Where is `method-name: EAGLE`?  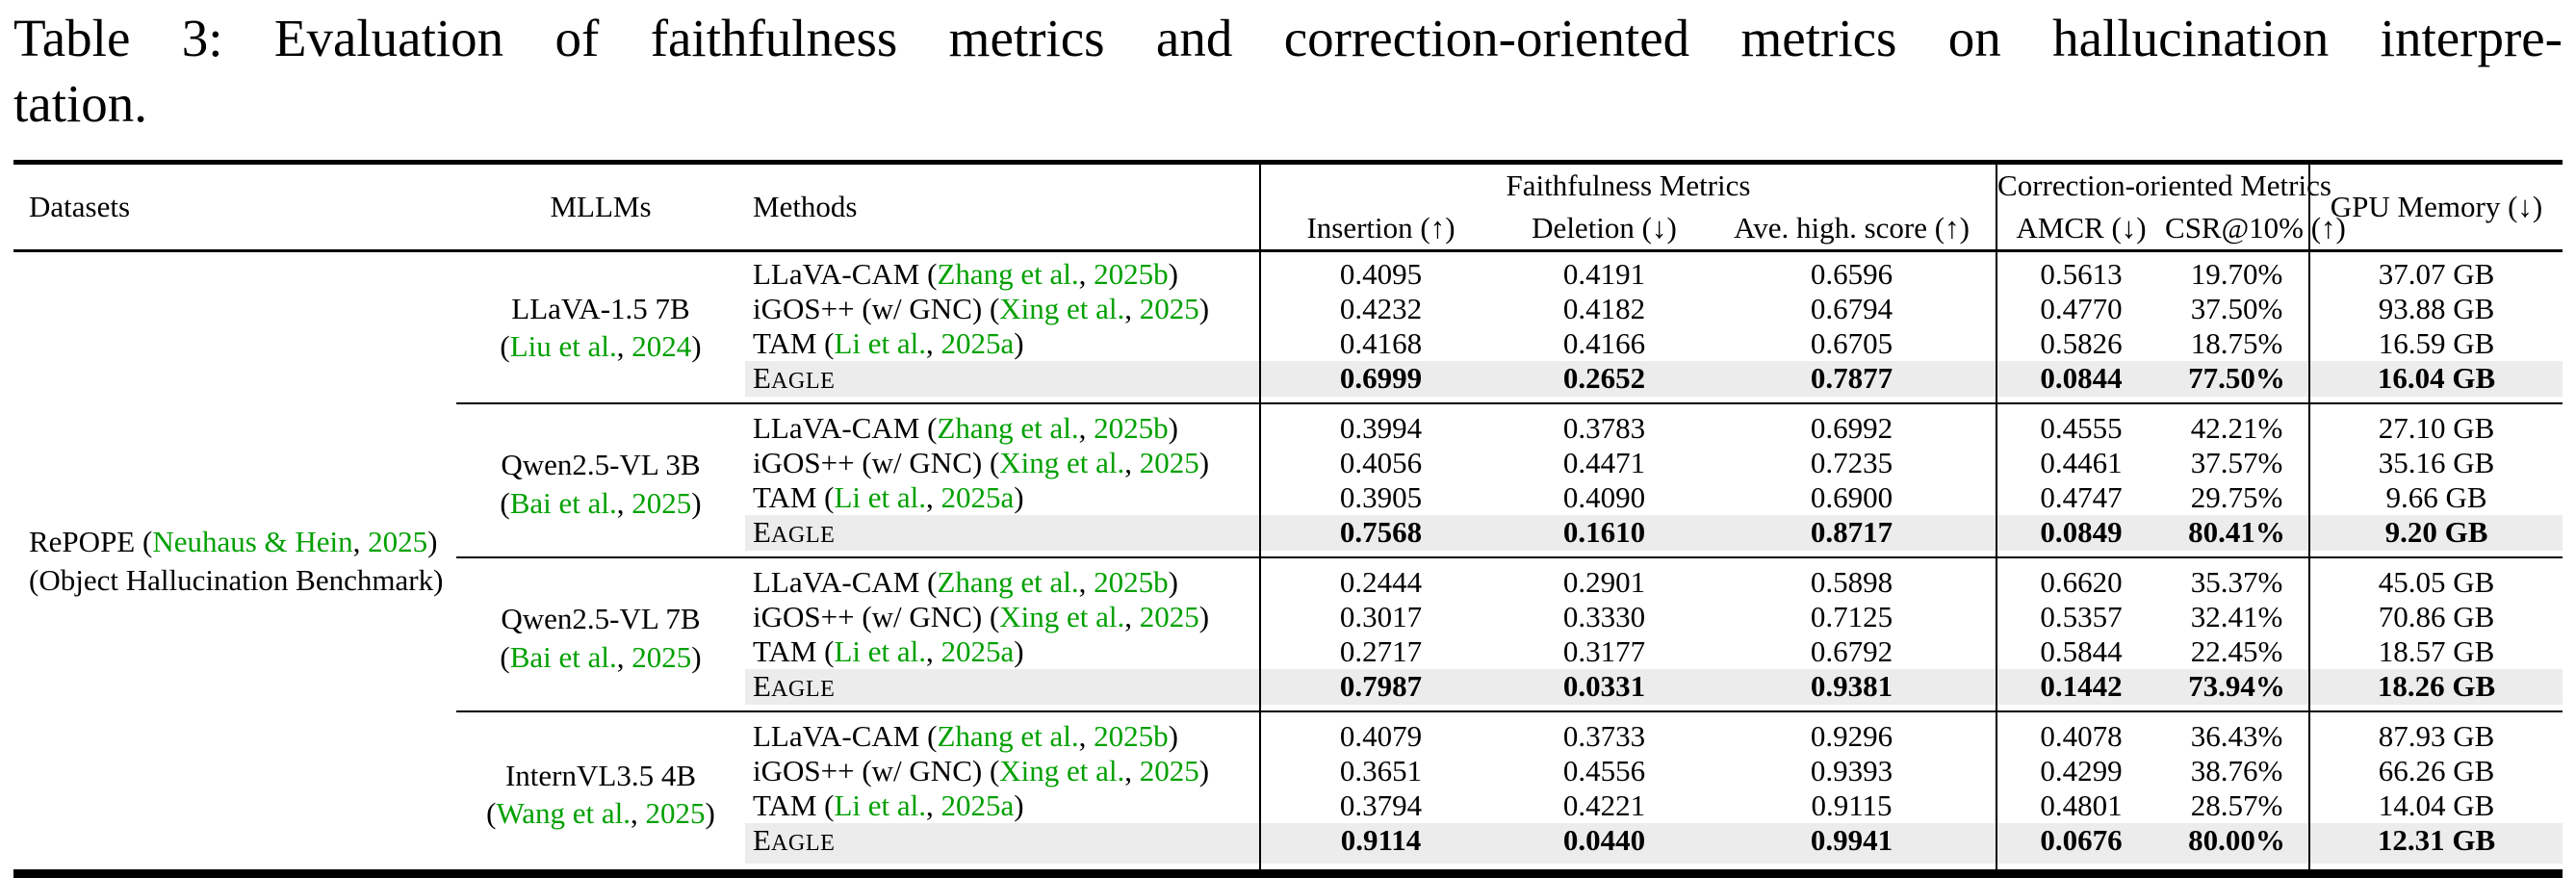
method-name: EAGLE is located at coordinates (794, 378).